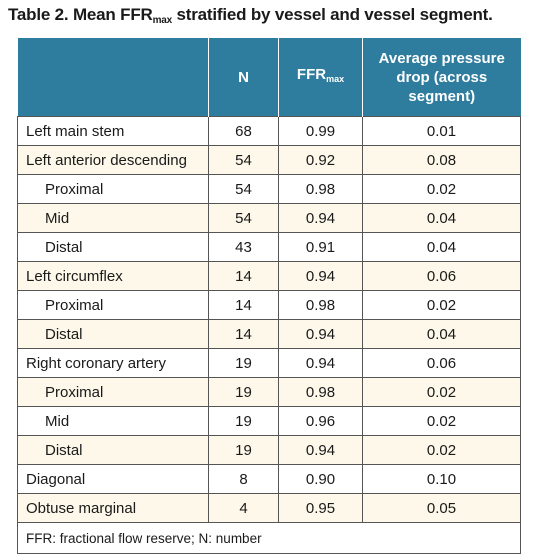  What do you see at coordinates (113, 363) in the screenshot?
I see `row-label: Right coronary artery` at bounding box center [113, 363].